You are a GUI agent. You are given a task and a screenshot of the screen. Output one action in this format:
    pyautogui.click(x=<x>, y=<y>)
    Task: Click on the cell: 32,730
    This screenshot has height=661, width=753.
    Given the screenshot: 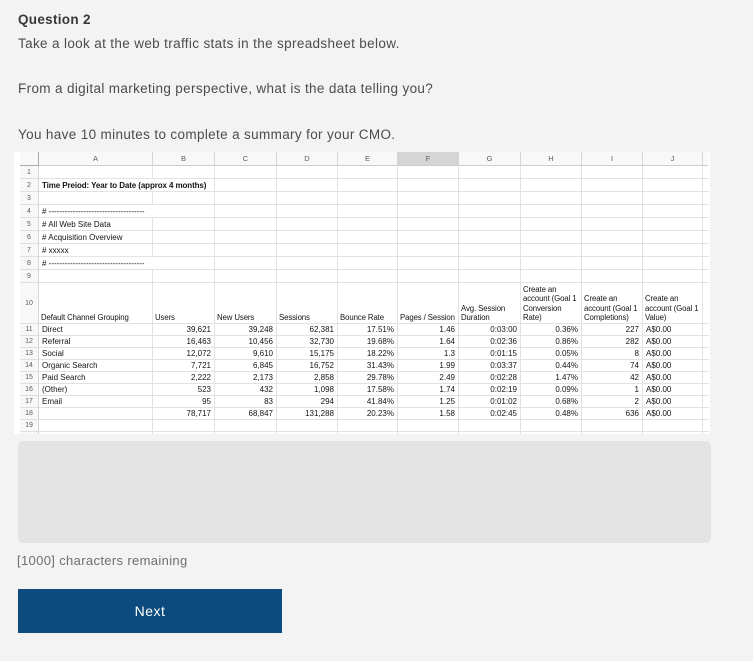 What is the action you would take?
    pyautogui.click(x=307, y=342)
    